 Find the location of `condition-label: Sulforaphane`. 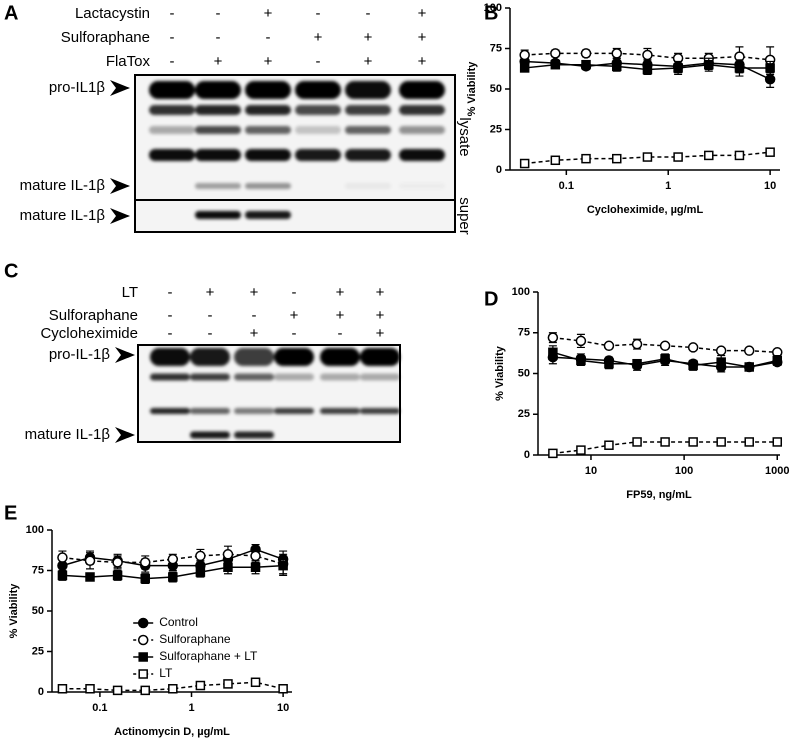

condition-label: Sulforaphane is located at coordinates (105, 37).